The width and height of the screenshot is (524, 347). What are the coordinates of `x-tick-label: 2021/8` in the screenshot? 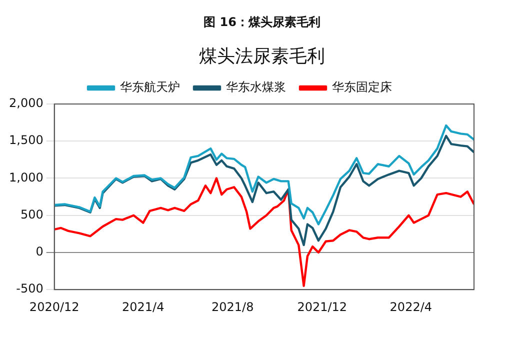 It's located at (233, 307).